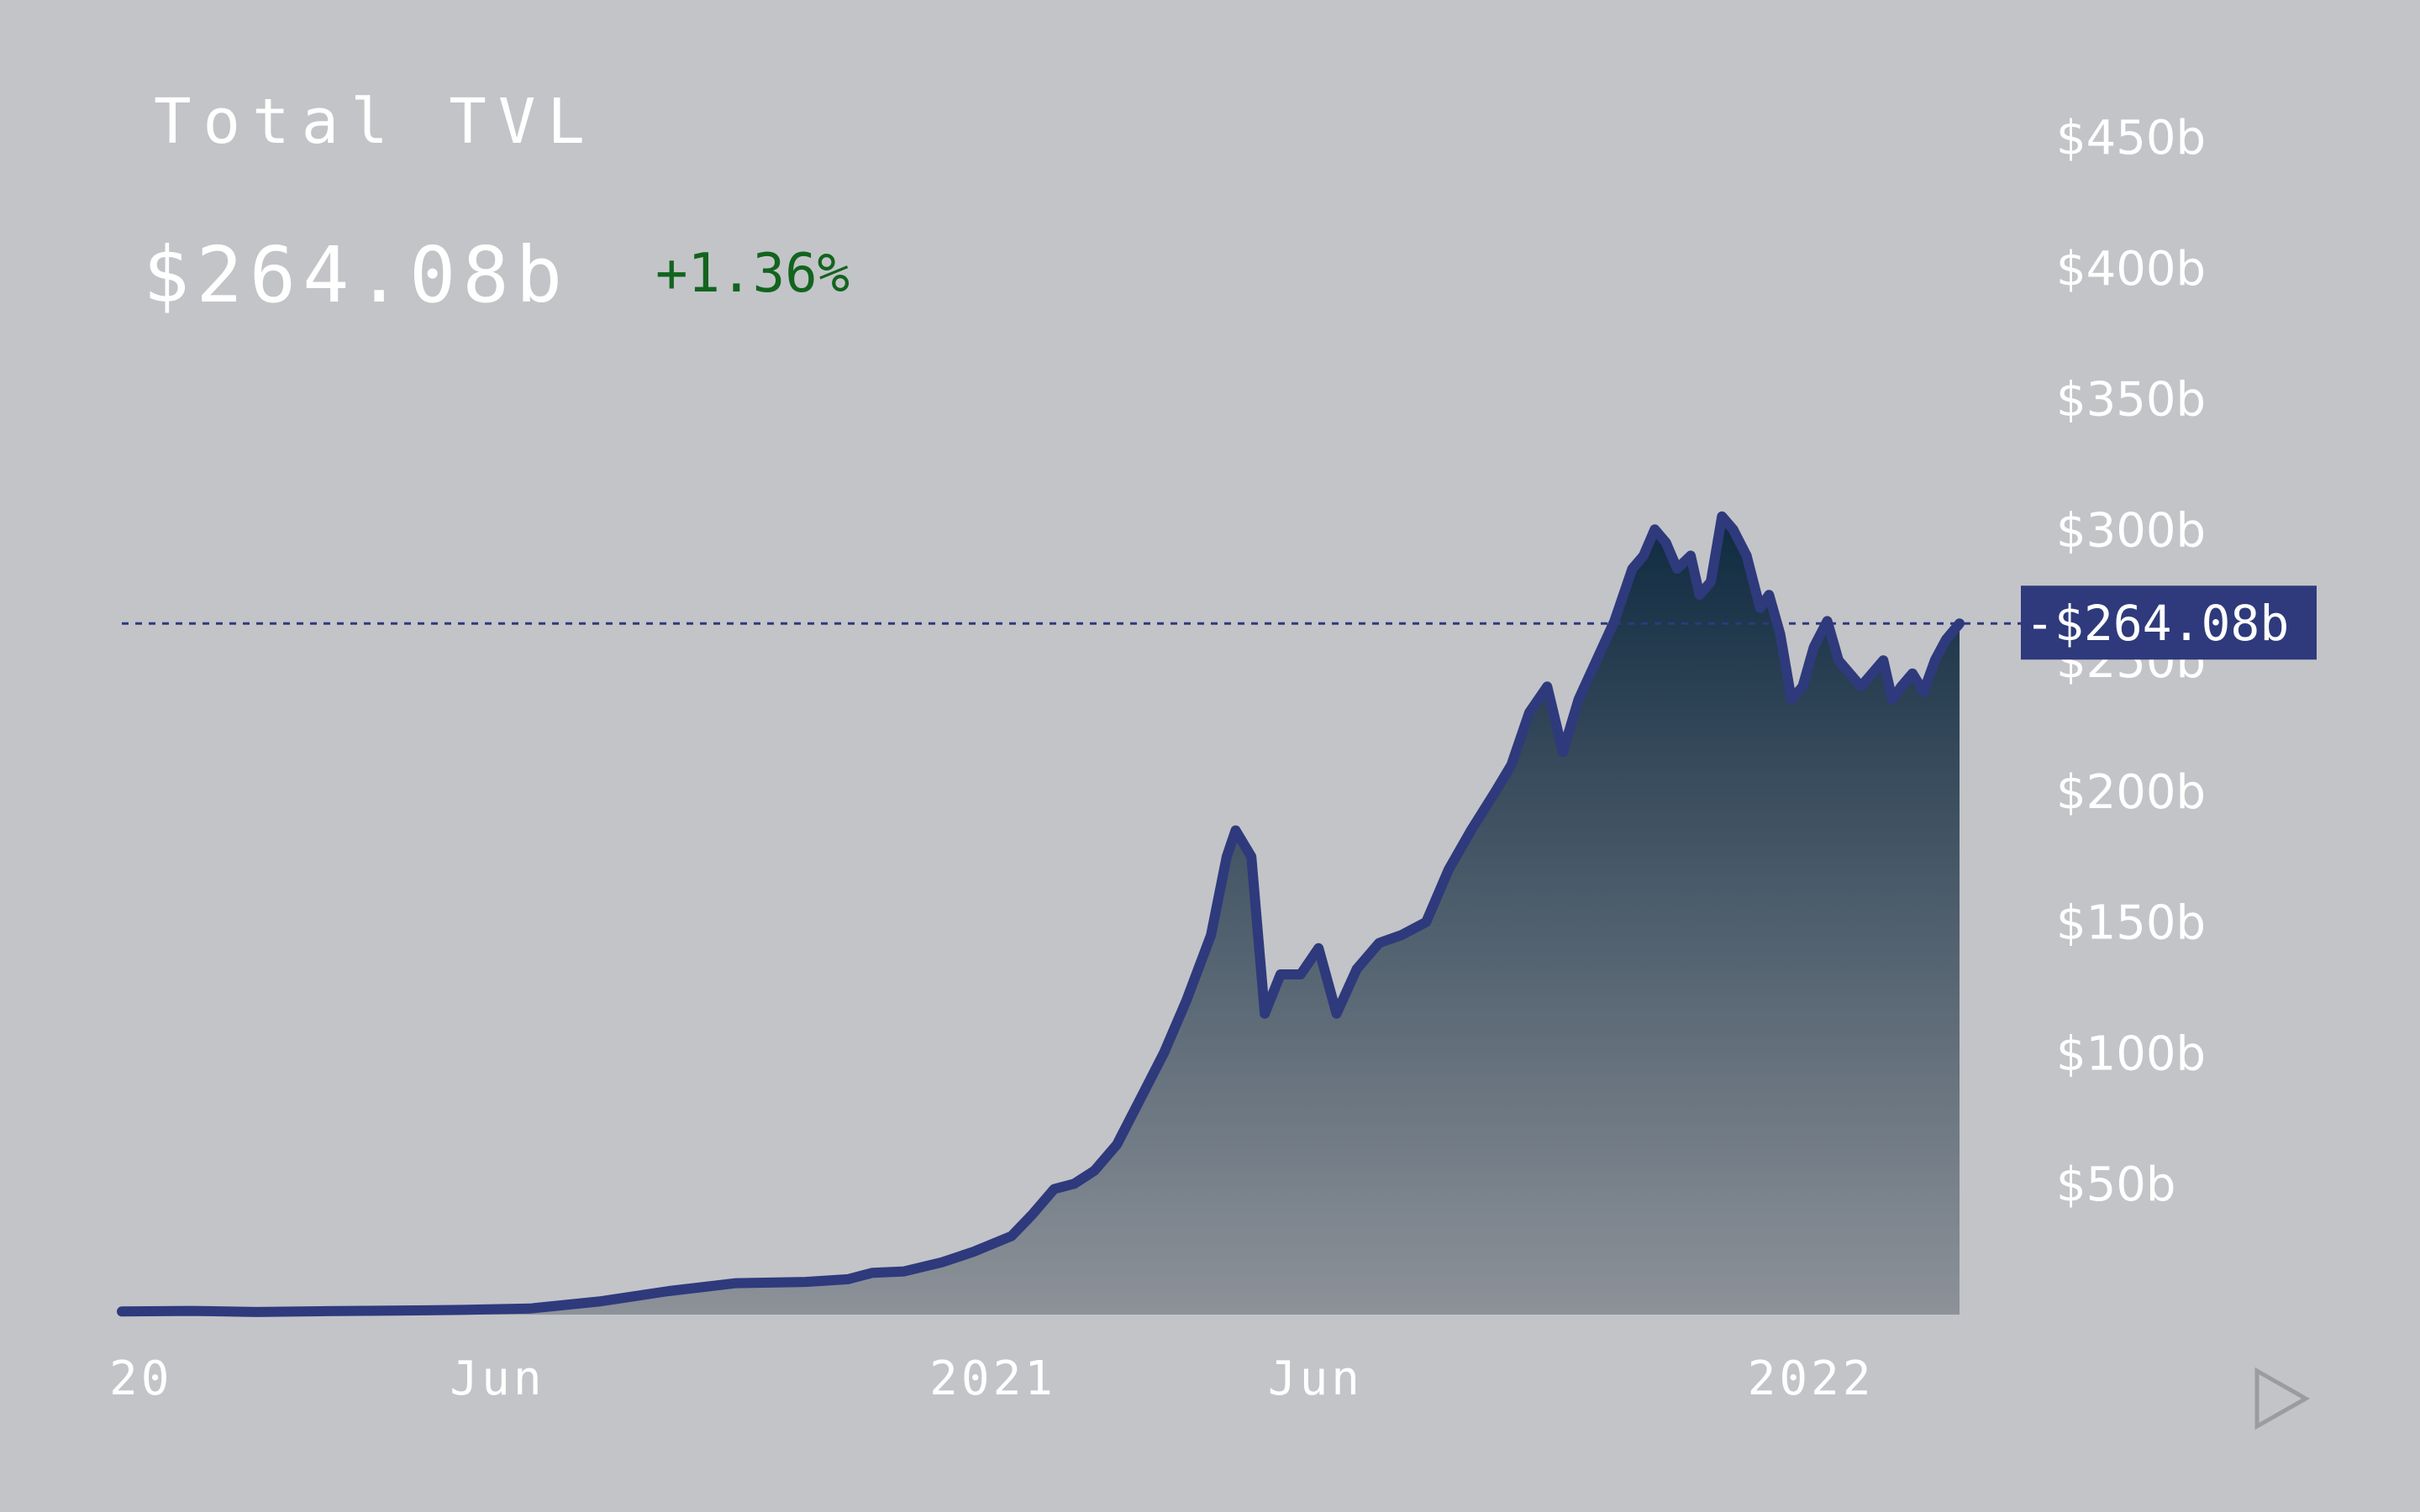 The image size is (2420, 1512). What do you see at coordinates (2131, 1053) in the screenshot?
I see `y-tick-label: $100b` at bounding box center [2131, 1053].